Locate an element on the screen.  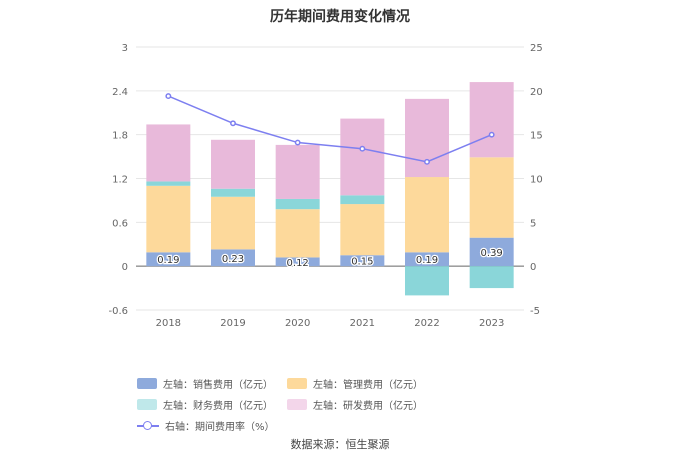
legend-swatch-finance is located at coordinates (147, 404).